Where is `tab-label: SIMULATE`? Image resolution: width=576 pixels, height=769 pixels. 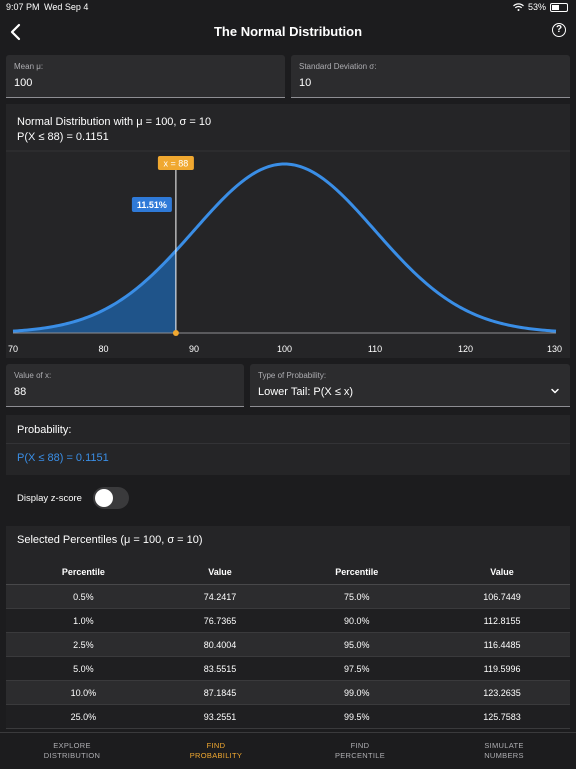 tab-label: SIMULATE is located at coordinates (504, 745).